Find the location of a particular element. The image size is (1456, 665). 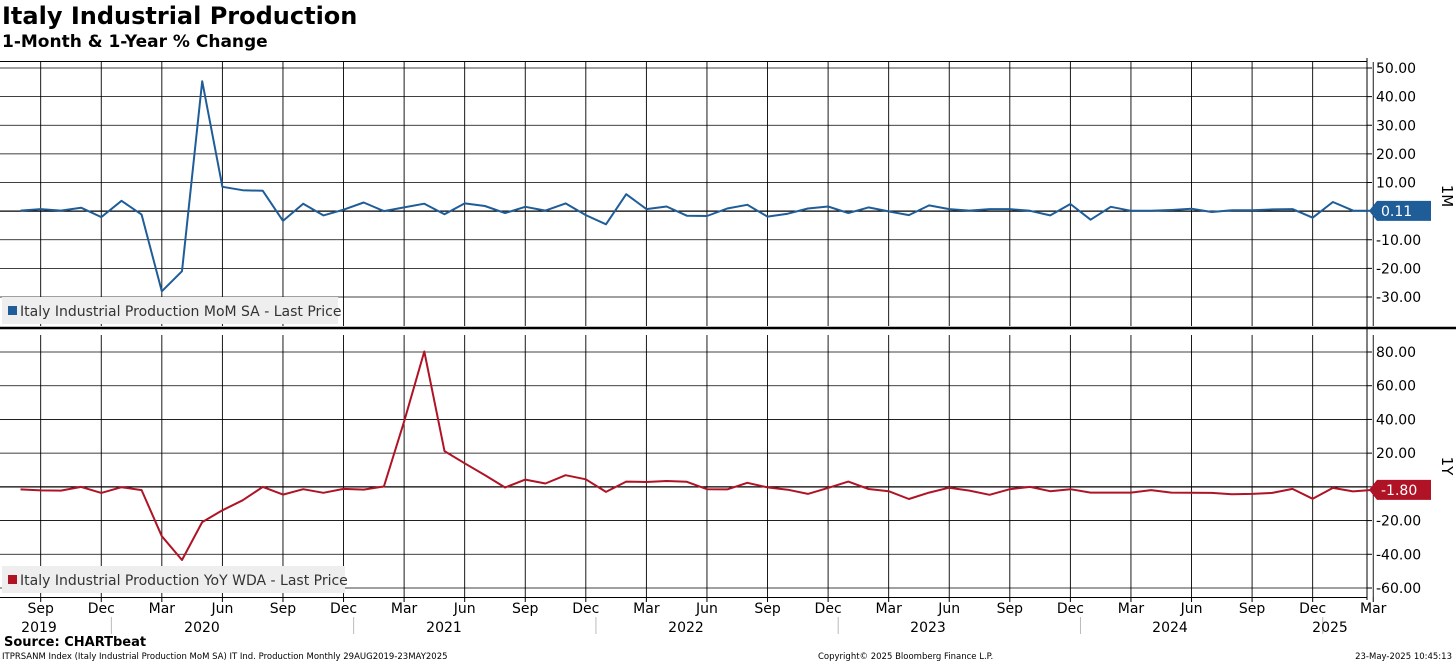

y-tick-label: -40.00 is located at coordinates (1398, 555).